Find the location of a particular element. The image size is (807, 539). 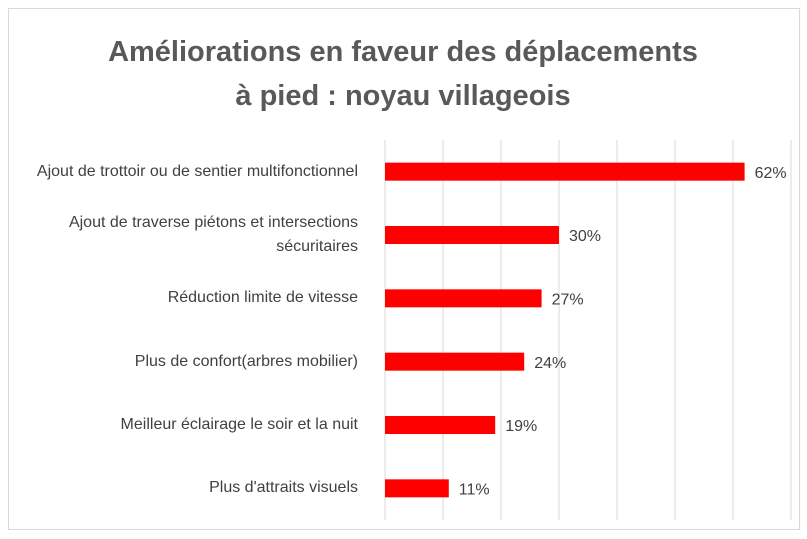

y-tick-label: Meilleur éclairage le soir et la nuit is located at coordinates (239, 424).